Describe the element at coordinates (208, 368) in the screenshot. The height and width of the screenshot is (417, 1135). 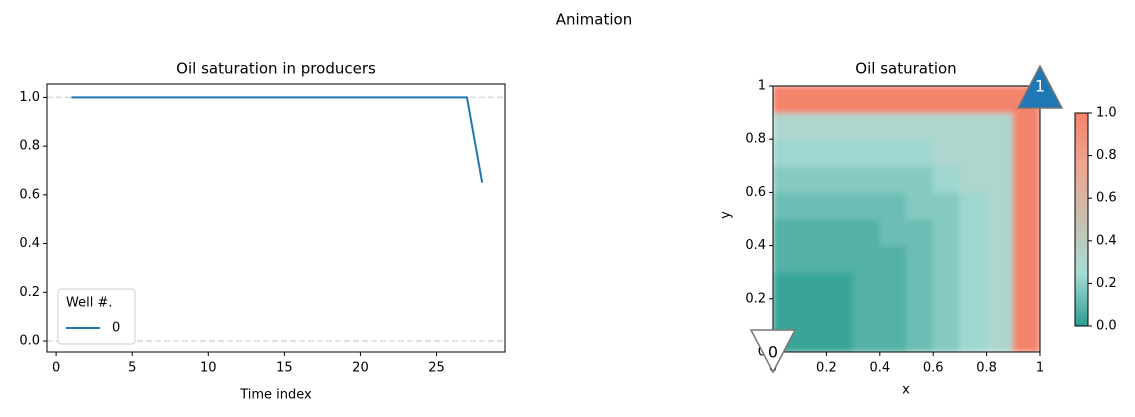
I see `x-tick-label: 10` at that location.